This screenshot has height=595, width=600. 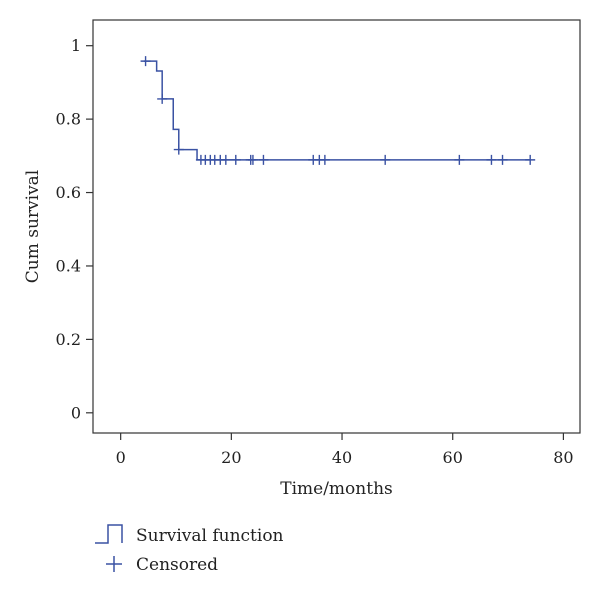 What do you see at coordinates (109, 534) in the screenshot?
I see `legend-step-symbol` at bounding box center [109, 534].